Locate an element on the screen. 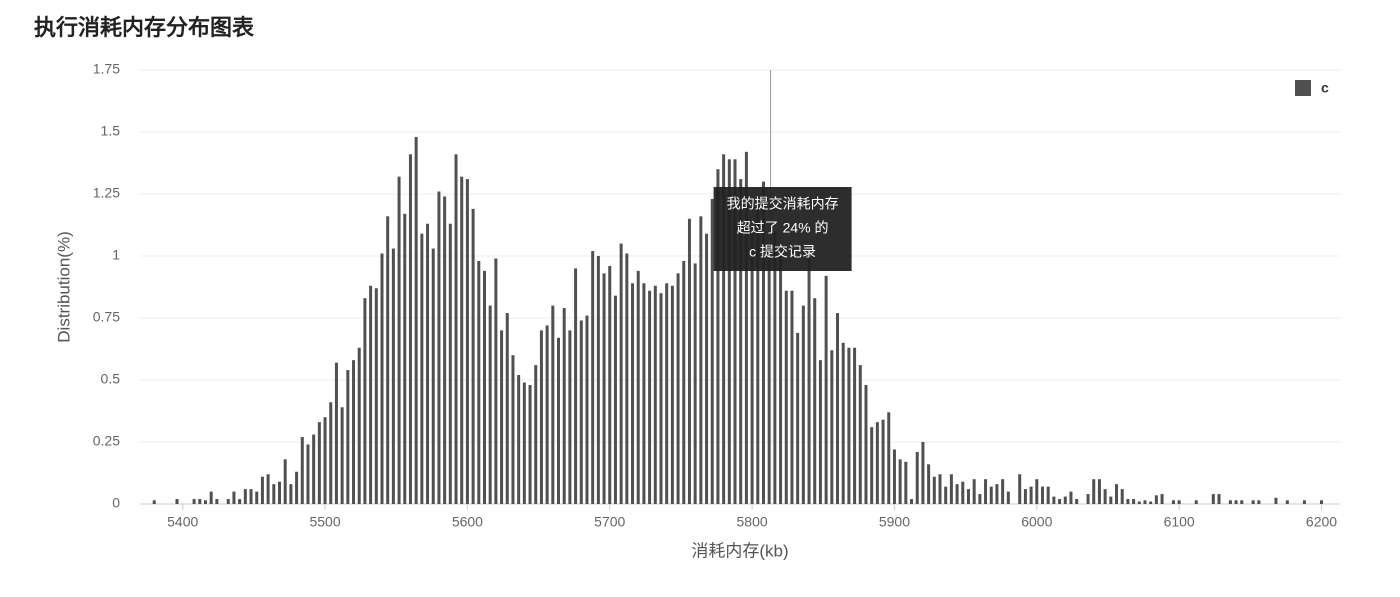 The width and height of the screenshot is (1400, 597). y-tick-label: 0.25 is located at coordinates (106, 441).